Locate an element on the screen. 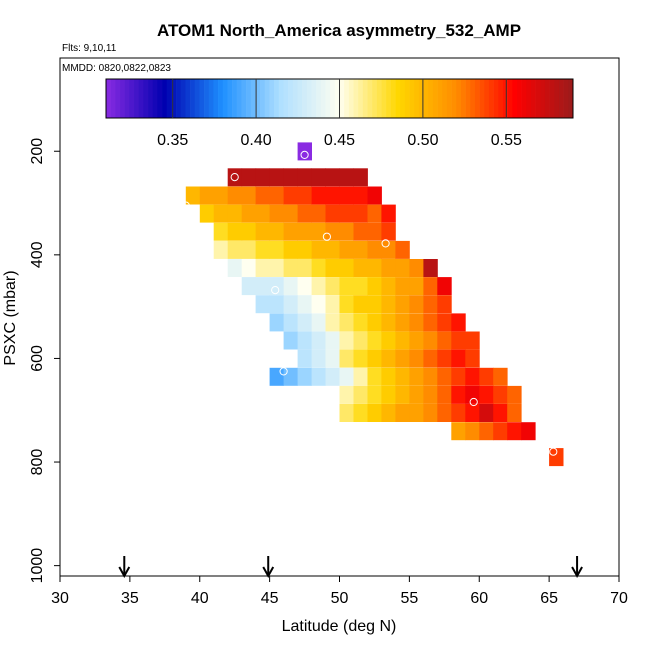 Image resolution: width=650 pixels, height=650 pixels. heatmap-cell-r2-c9 is located at coordinates (318, 195).